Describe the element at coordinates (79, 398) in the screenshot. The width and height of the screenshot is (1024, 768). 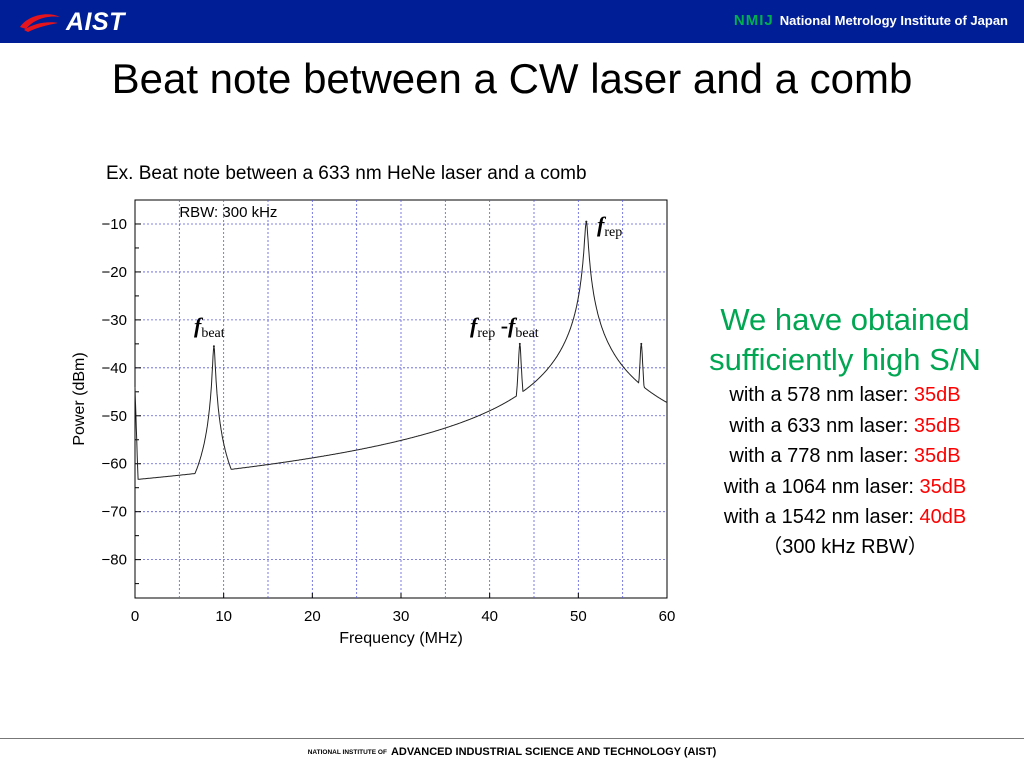
I see `y-axis-label: Power (dBm)` at that location.